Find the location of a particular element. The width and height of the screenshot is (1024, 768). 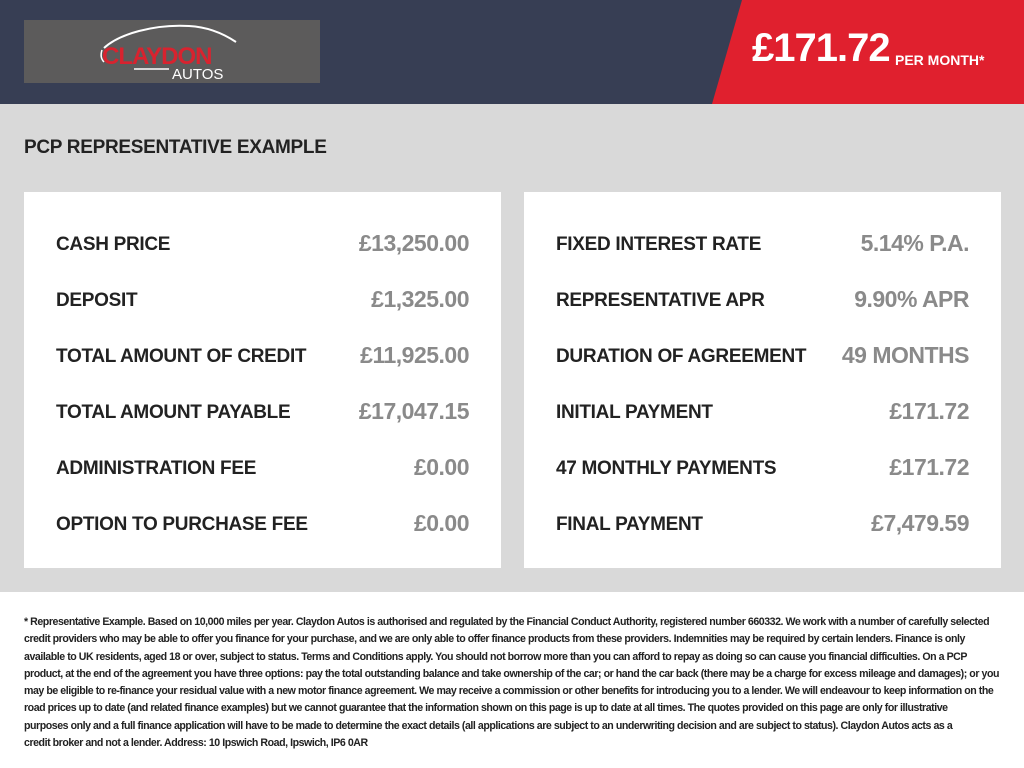

row-label: TOTAL AMOUNT OF CREDIT is located at coordinates (181, 356).